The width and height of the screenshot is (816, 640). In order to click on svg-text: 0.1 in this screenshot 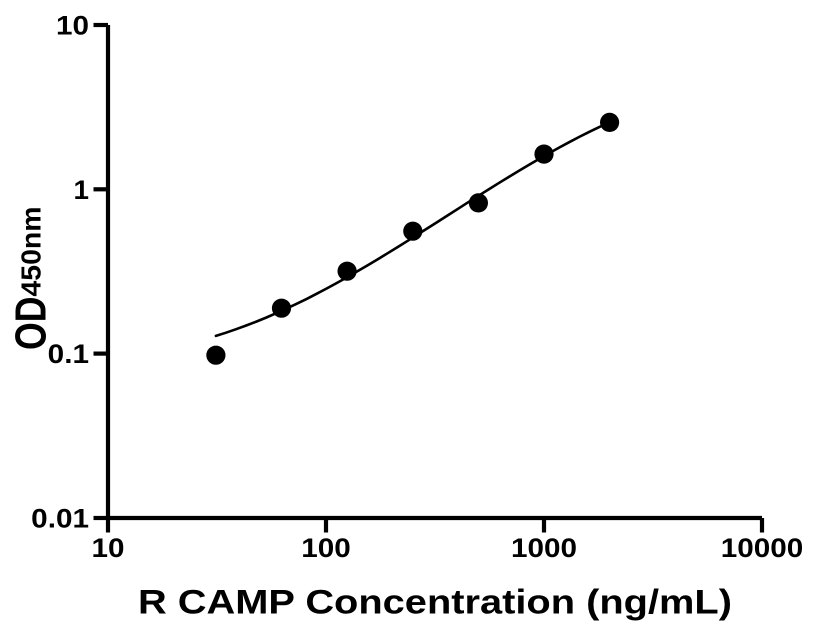, I will do `click(68, 354)`.